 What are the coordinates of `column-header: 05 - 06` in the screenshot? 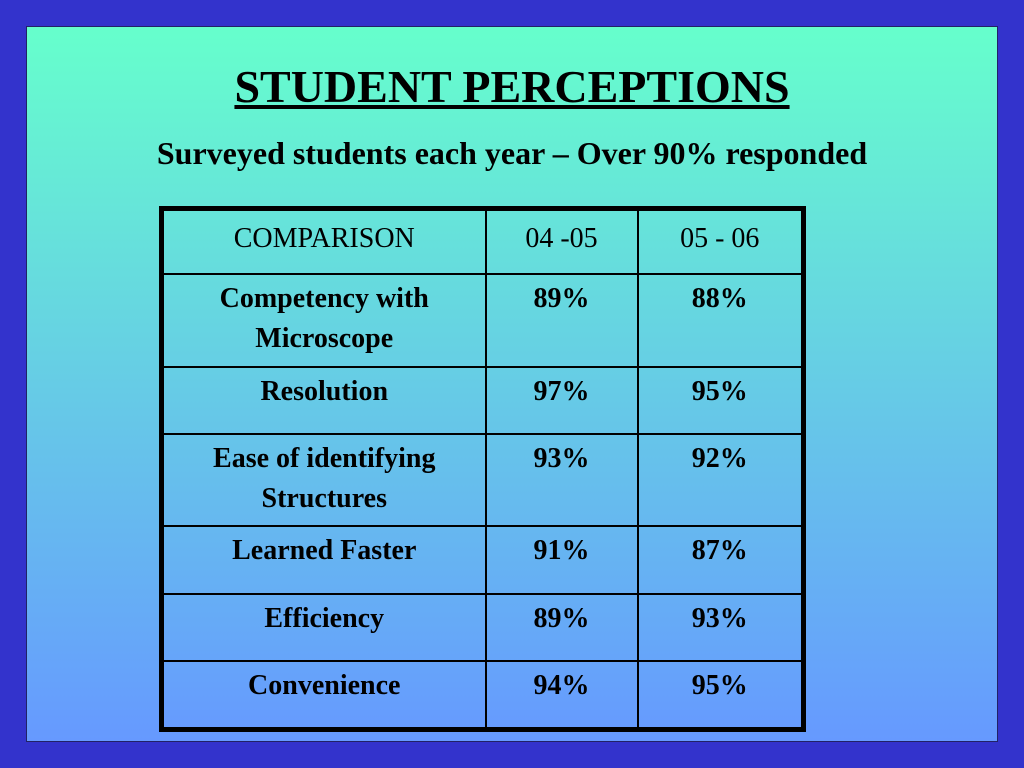 It's located at (720, 241).